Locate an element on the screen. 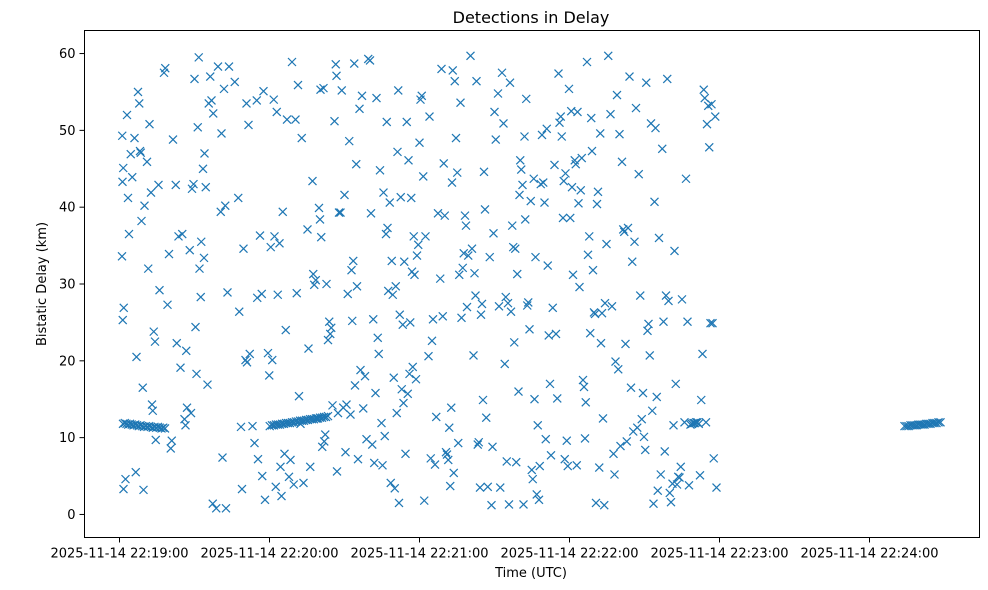 The image size is (988, 590). x-tick-label: 2025-11-14 22:20:00 is located at coordinates (269, 554).